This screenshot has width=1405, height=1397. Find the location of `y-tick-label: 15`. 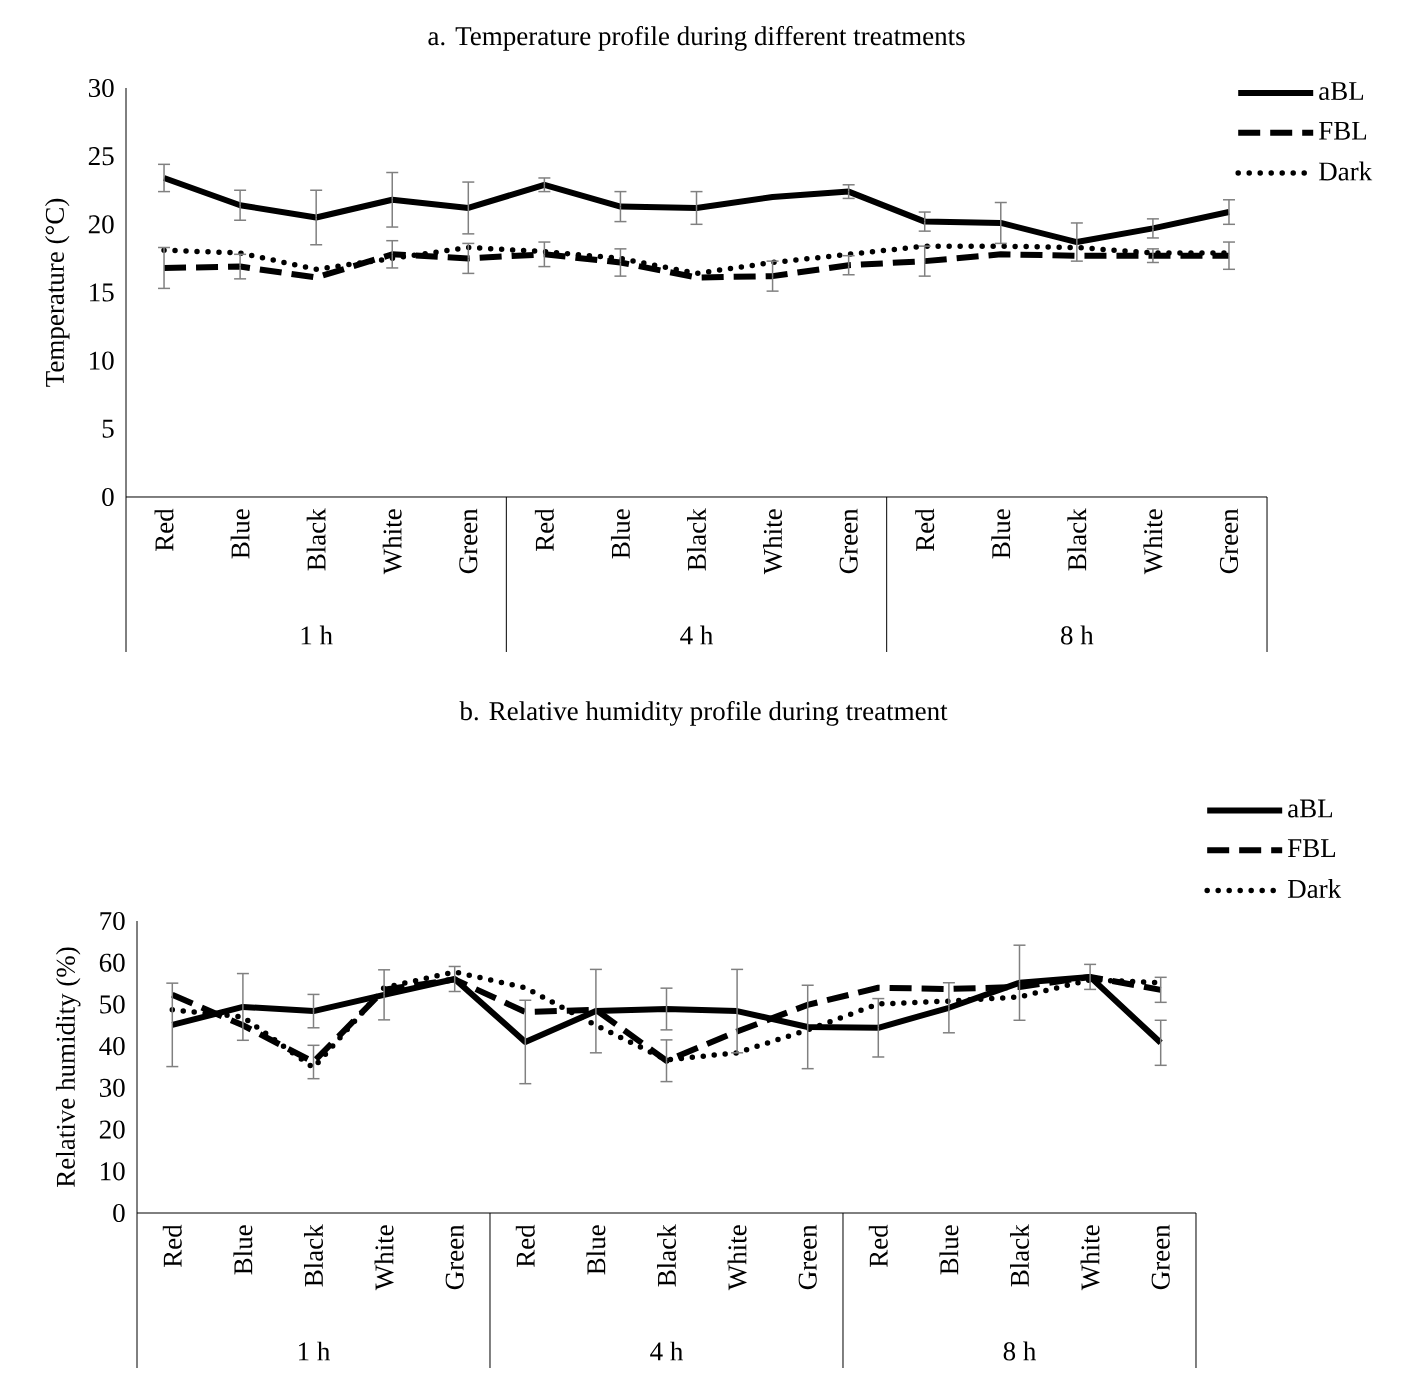

y-tick-label: 15 is located at coordinates (102, 292).